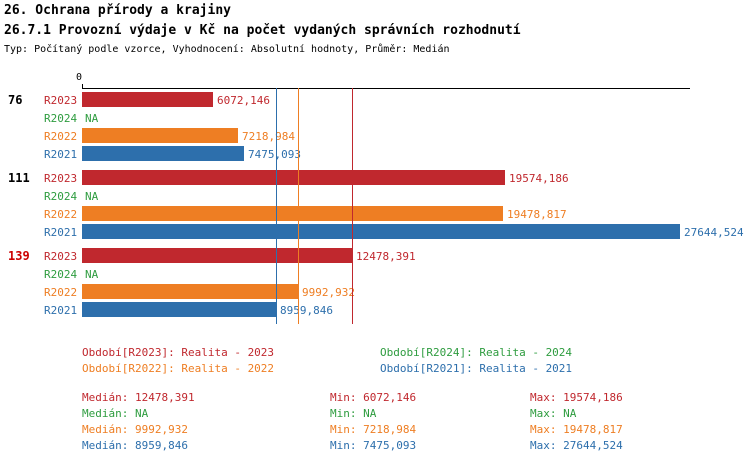 Image resolution: width=750 pixels, height=476 pixels. What do you see at coordinates (19, 178) in the screenshot?
I see `group-label: 111` at bounding box center [19, 178].